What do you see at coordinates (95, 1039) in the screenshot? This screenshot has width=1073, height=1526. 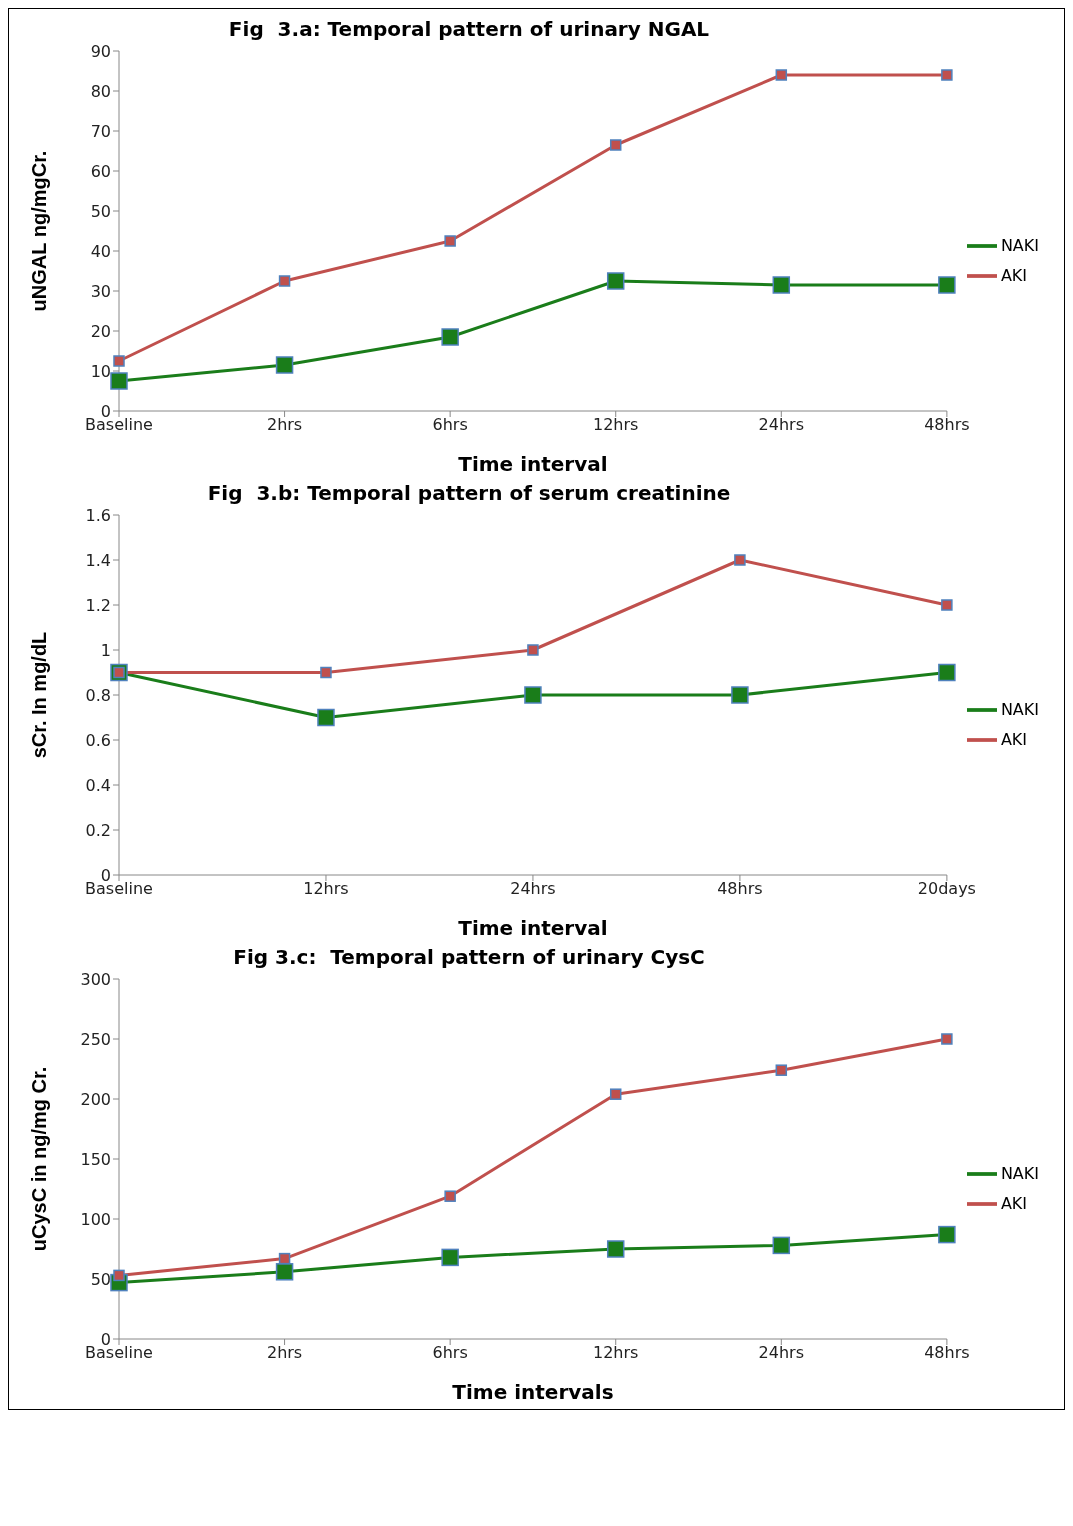 I see `y-tick-label: 250` at bounding box center [95, 1039].